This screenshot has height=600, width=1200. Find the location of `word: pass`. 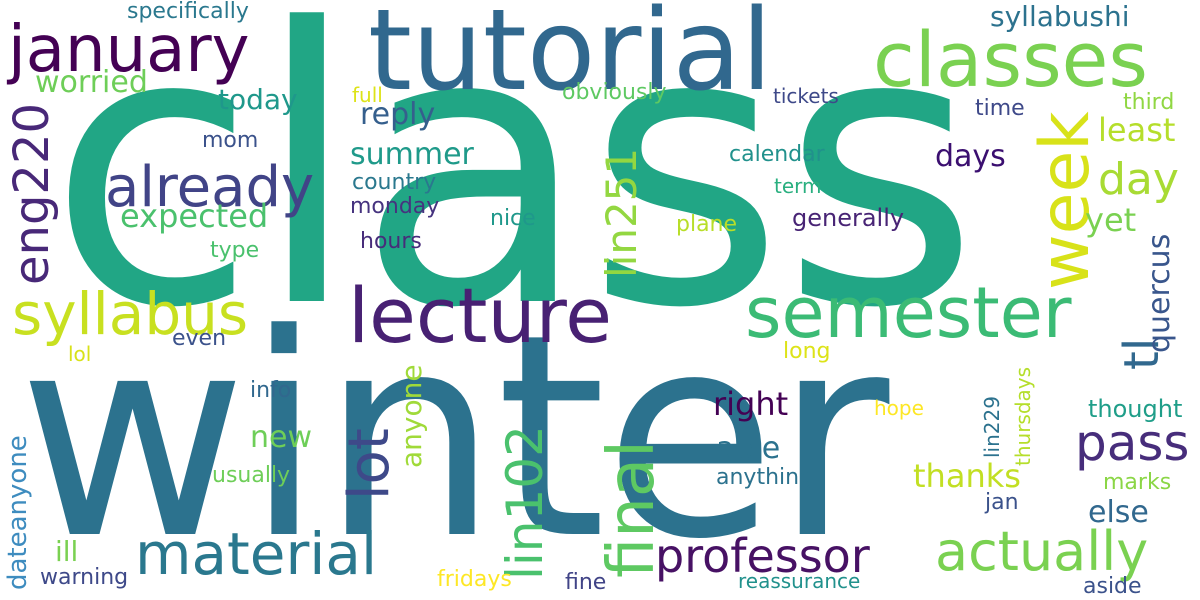

word: pass is located at coordinates (1132, 443).